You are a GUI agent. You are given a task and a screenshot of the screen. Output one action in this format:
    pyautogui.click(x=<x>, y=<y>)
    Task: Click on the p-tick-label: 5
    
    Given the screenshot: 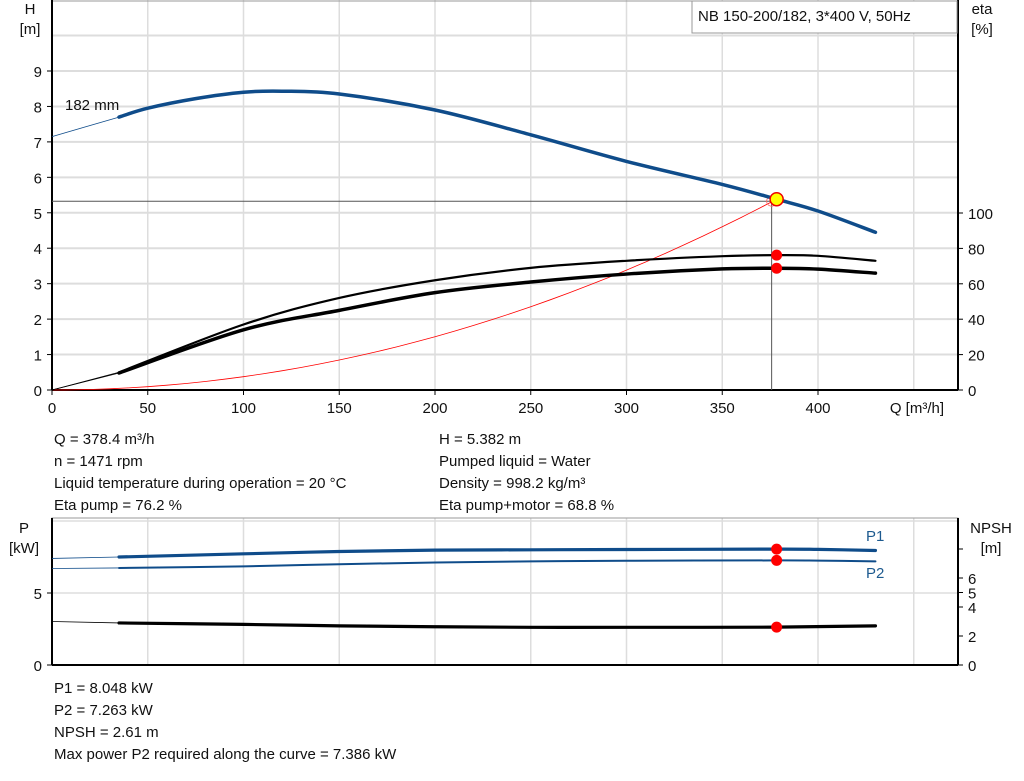 What is the action you would take?
    pyautogui.click(x=38, y=594)
    